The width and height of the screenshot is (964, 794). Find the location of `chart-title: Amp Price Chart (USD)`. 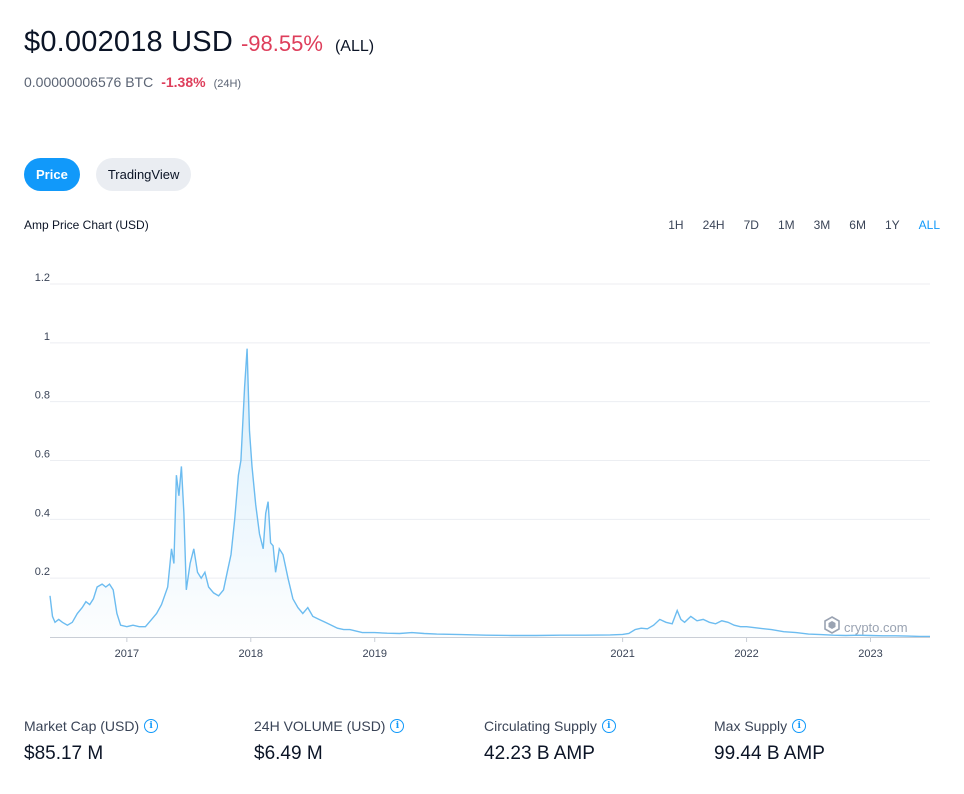

chart-title: Amp Price Chart (USD) is located at coordinates (86, 225).